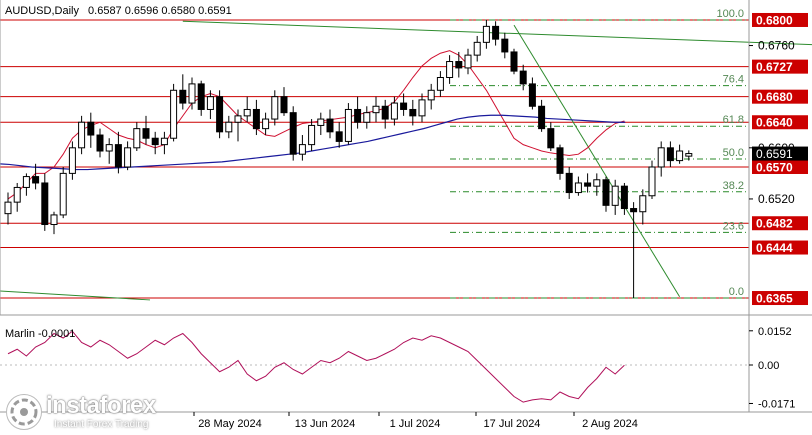 Image resolution: width=812 pixels, height=435 pixels. Describe the element at coordinates (325, 424) in the screenshot. I see `date-tick-label: 13 Jun 2024` at that location.